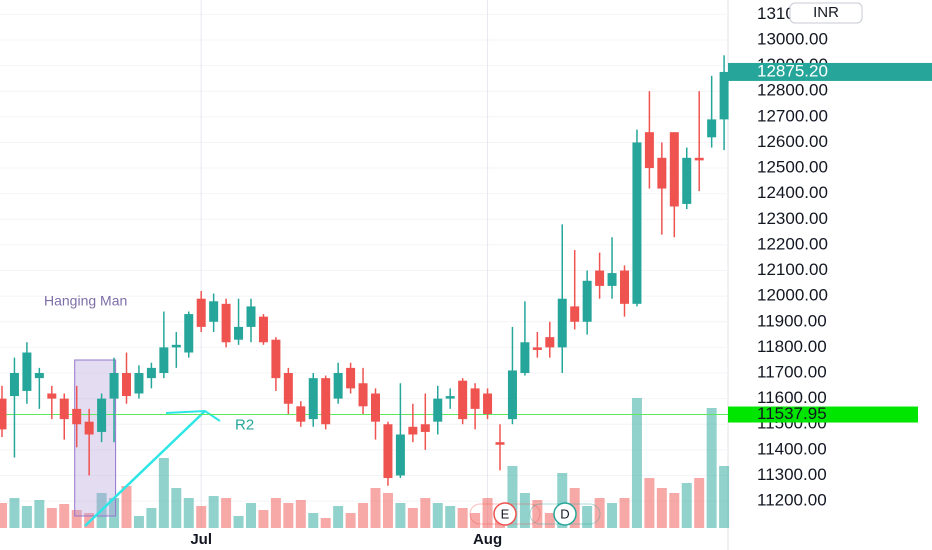 The image size is (932, 550). What do you see at coordinates (201, 539) in the screenshot?
I see `x-tick-label: Jul` at bounding box center [201, 539].